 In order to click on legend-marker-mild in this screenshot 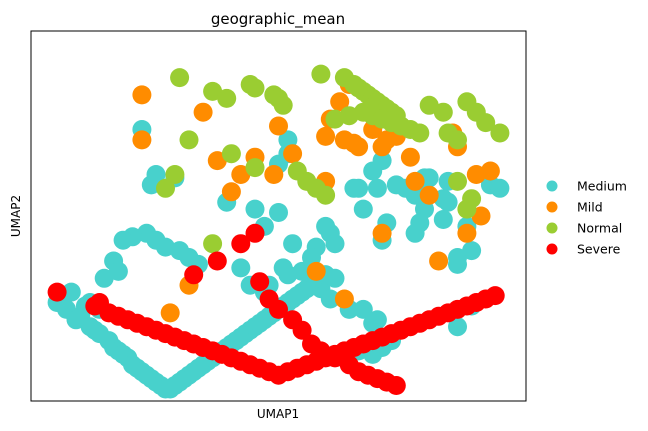, I will do `click(552, 207)`.